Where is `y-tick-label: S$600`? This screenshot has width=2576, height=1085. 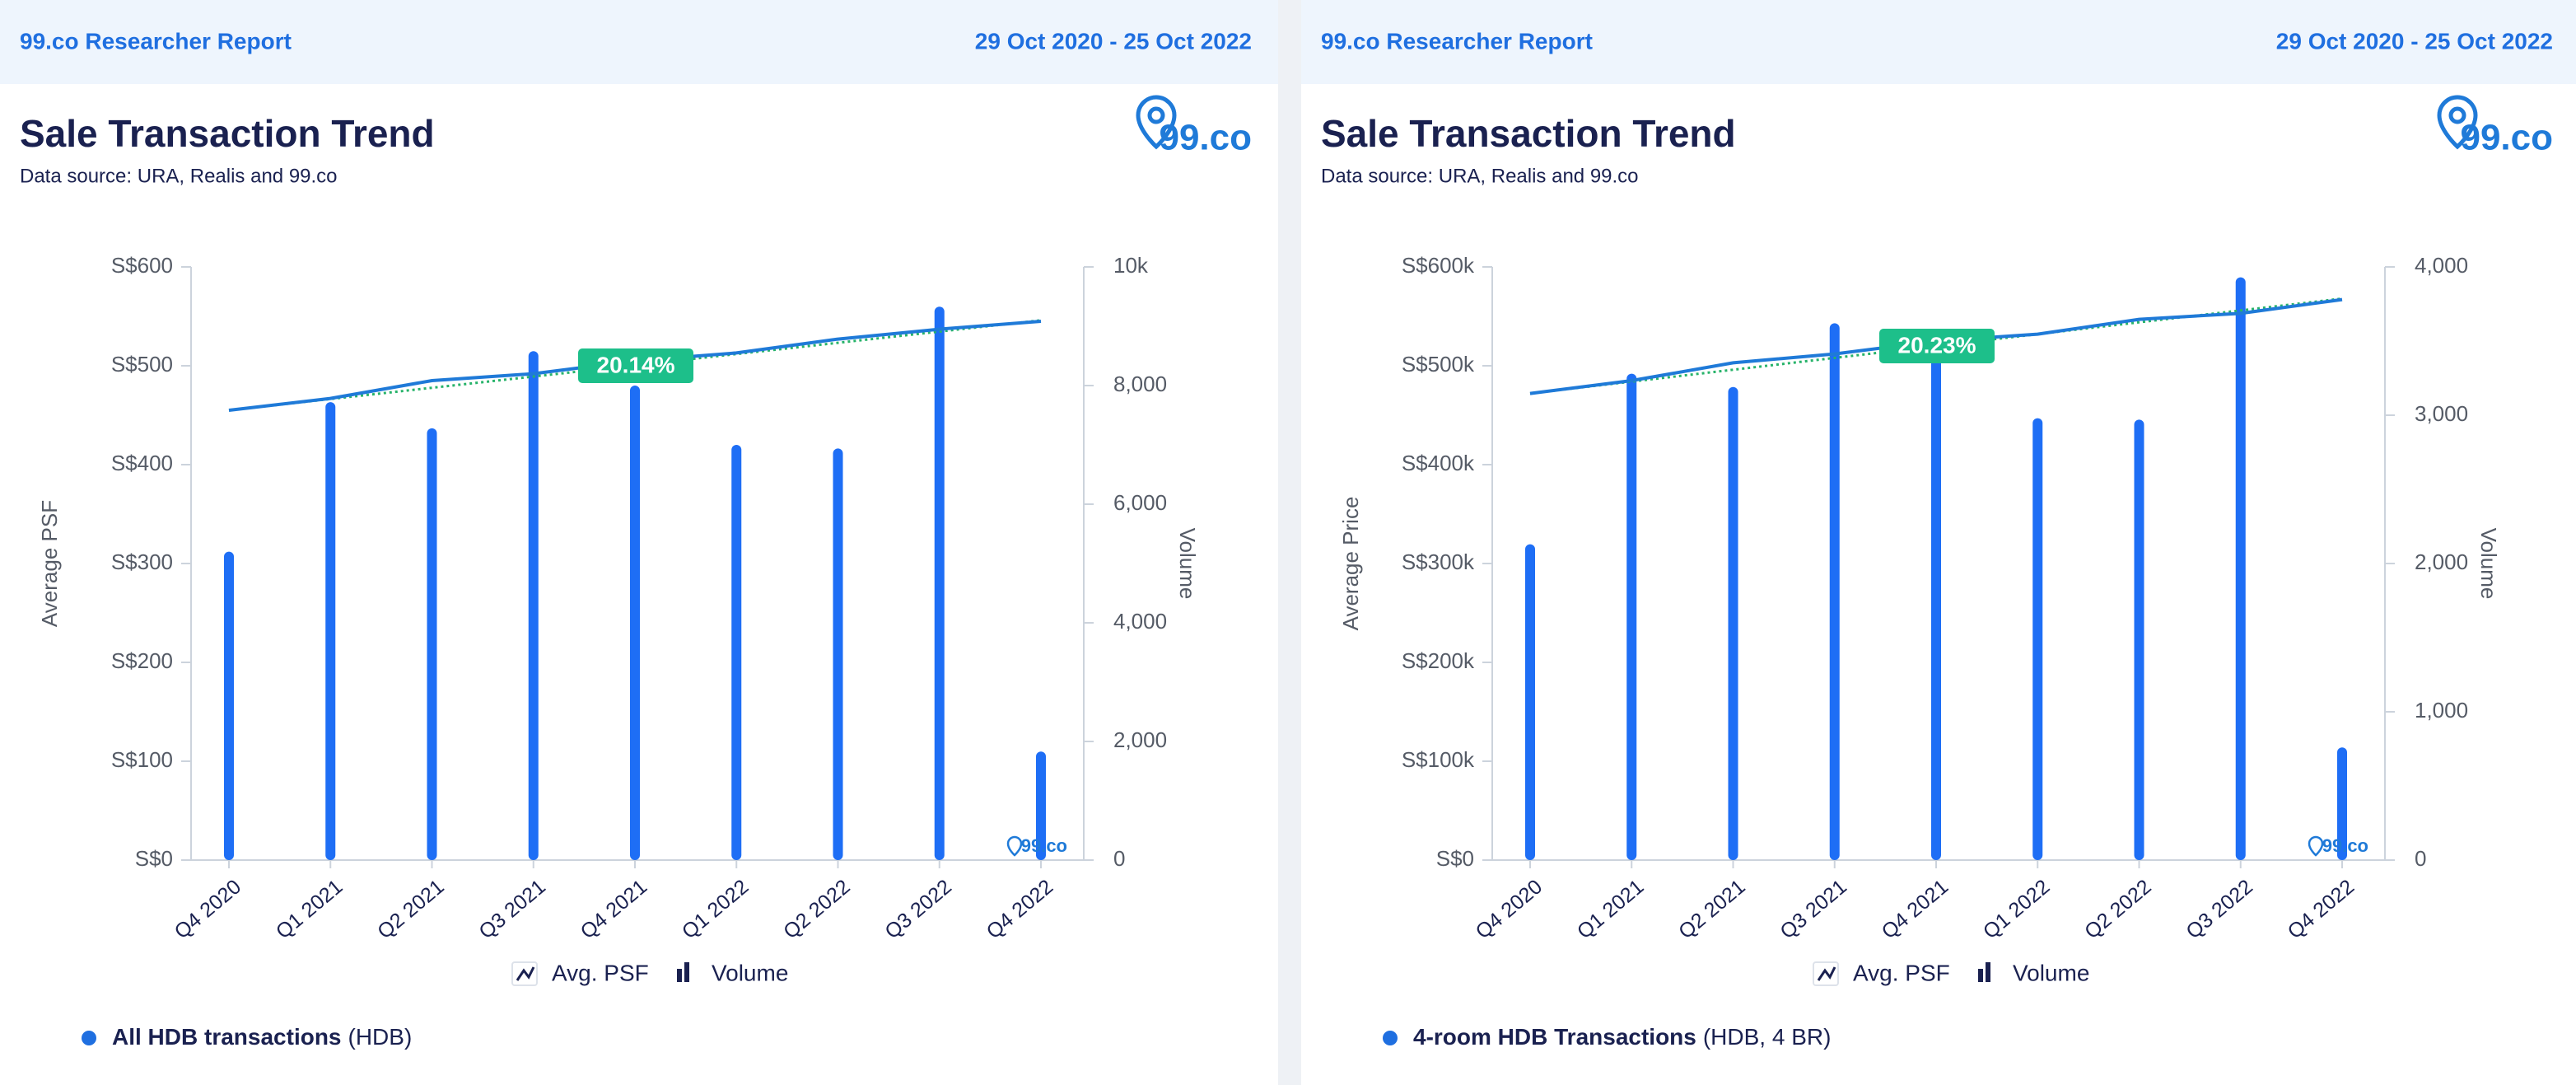 y-tick-label: S$600 is located at coordinates (142, 265).